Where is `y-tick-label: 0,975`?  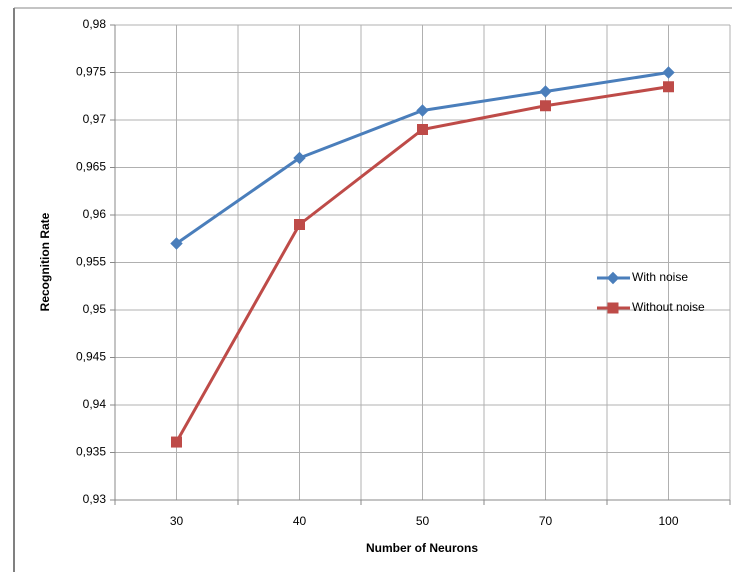
y-tick-label: 0,975 is located at coordinates (91, 72).